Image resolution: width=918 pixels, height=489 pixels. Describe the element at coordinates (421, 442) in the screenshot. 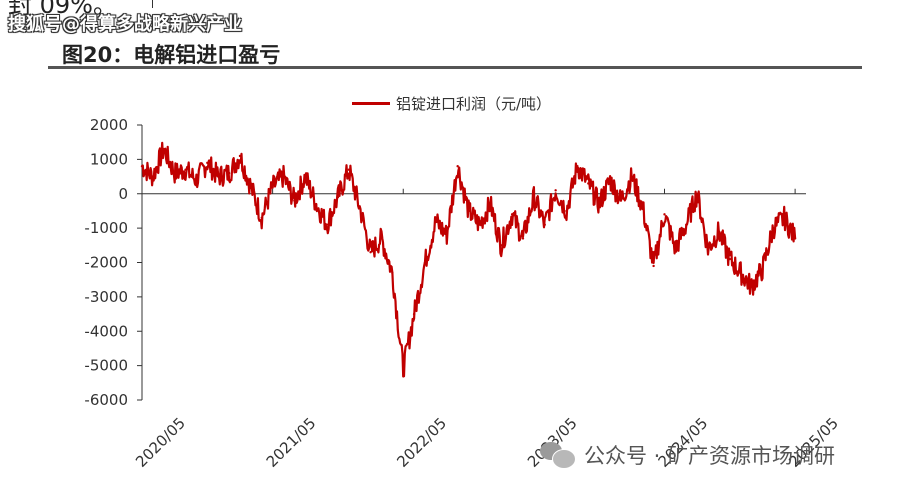

I see `x-tick-label: 2022/05` at that location.